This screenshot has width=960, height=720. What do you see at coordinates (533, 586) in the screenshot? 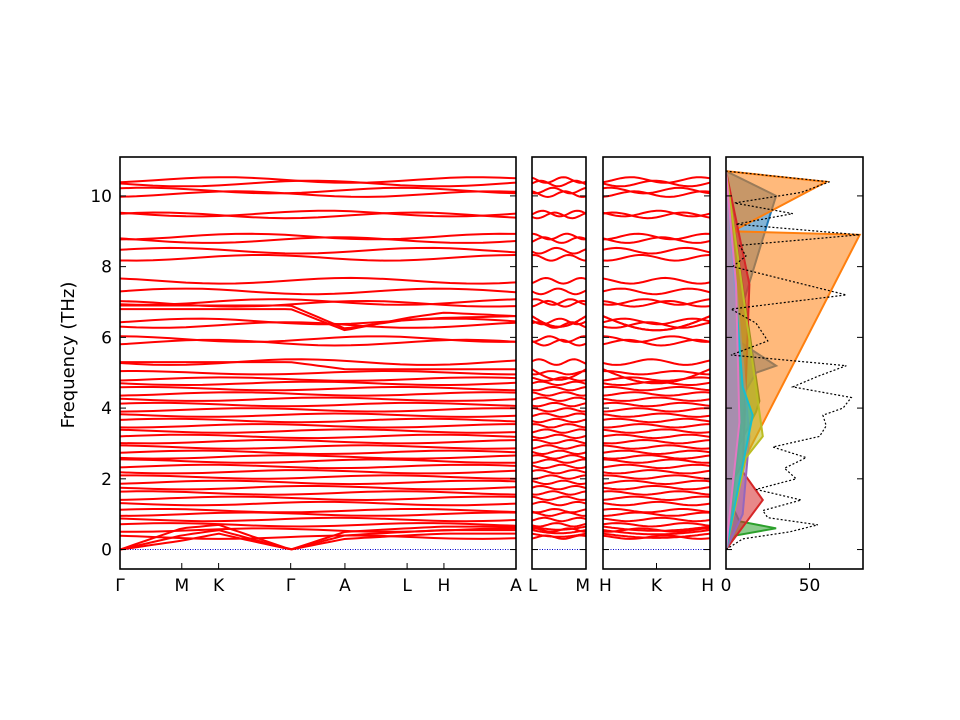
I see `x-tick-label: L` at bounding box center [533, 586].